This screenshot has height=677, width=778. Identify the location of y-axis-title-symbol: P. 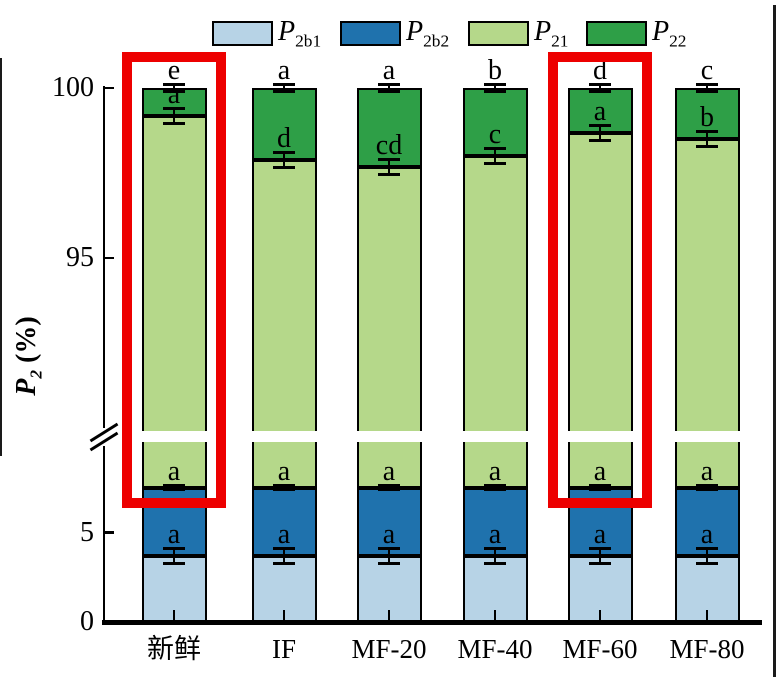
(26, 387).